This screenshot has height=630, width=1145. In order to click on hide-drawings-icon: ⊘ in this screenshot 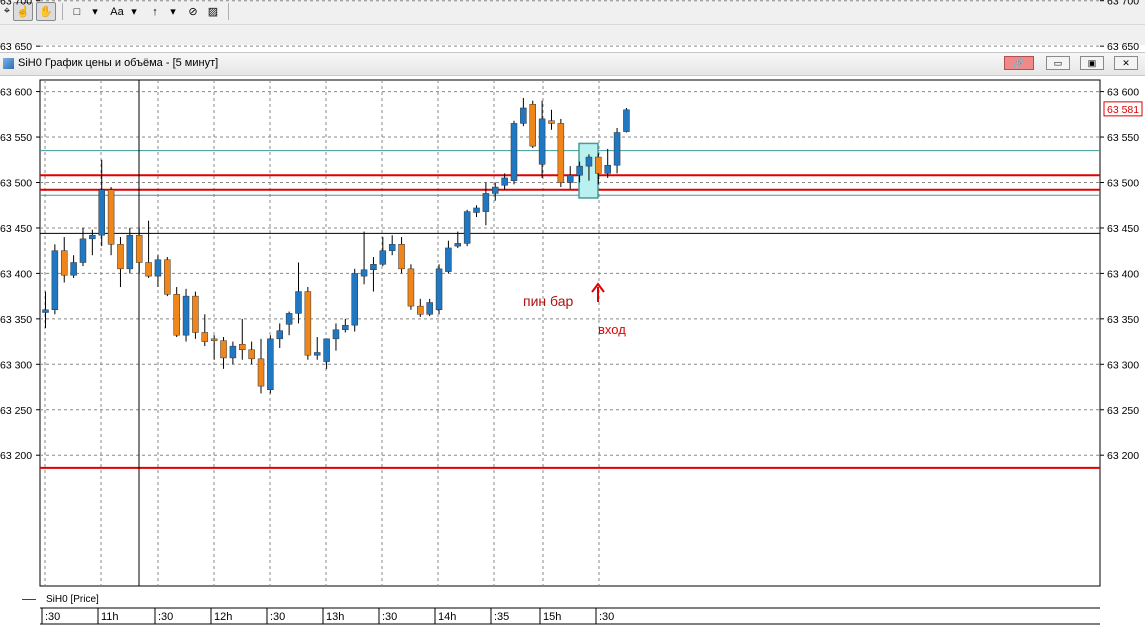, I will do `click(193, 12)`.